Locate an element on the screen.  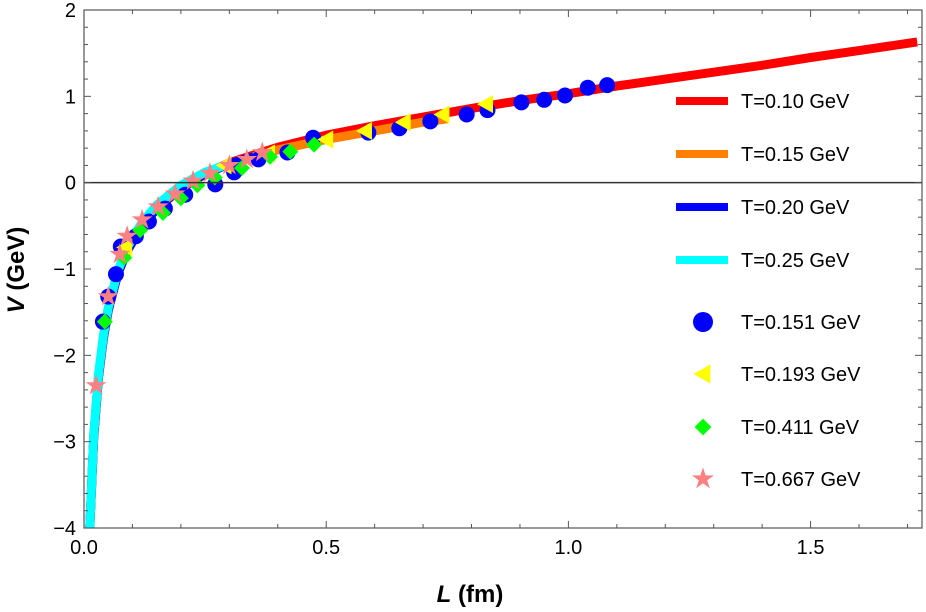
legend-item: T=0.15 GeV is located at coordinates (763, 155).